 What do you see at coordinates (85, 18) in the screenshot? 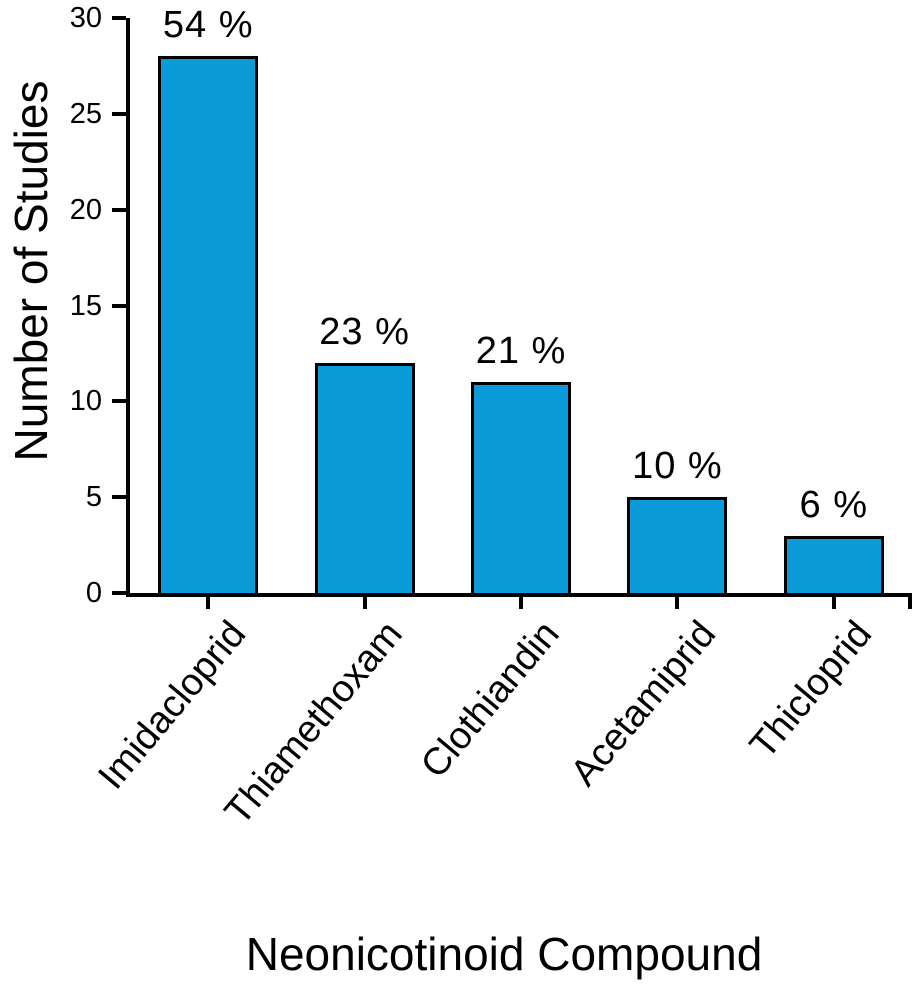
I see `y-tick-label: 30` at bounding box center [85, 18].